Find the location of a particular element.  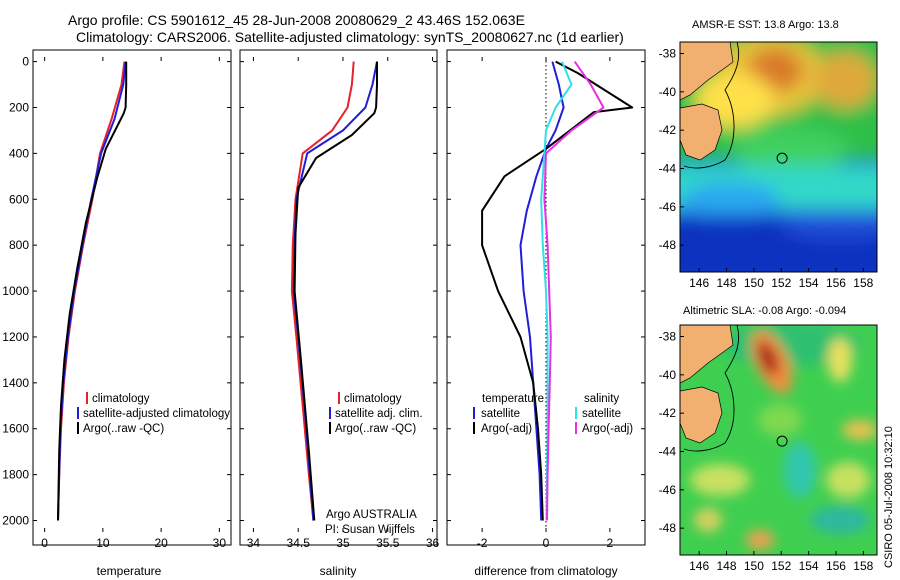

sst-map-frame is located at coordinates (778, 157).